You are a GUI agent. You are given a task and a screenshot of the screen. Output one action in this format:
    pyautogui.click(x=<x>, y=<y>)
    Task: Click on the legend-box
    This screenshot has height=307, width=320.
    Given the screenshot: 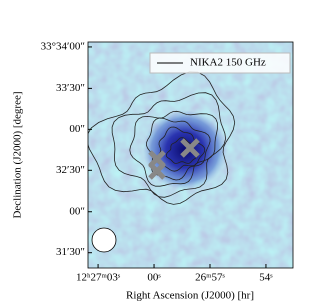 What is the action you would take?
    pyautogui.click(x=220, y=63)
    